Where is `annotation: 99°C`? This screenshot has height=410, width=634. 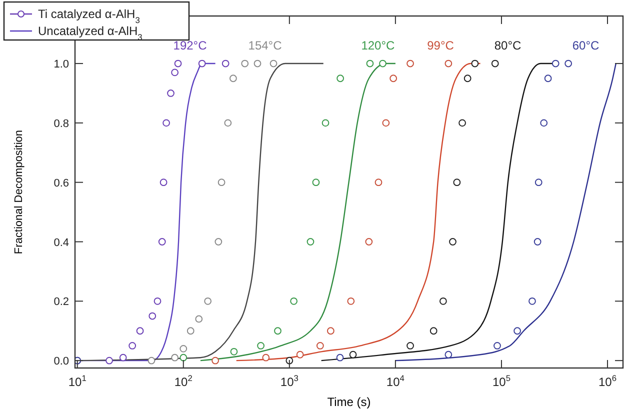
annotation: 99°C is located at coordinates (440, 45).